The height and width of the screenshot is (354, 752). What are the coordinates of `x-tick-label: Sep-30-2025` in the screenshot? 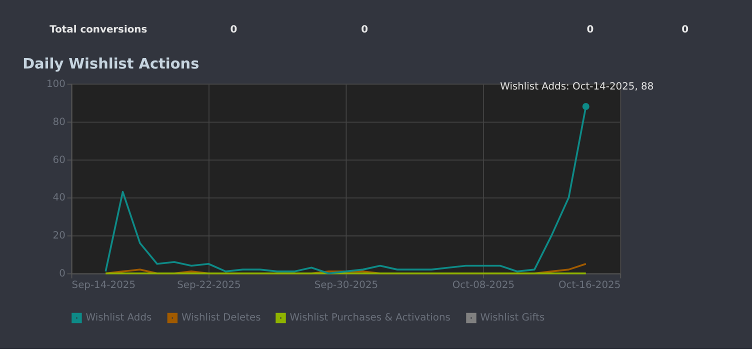 It's located at (346, 286).